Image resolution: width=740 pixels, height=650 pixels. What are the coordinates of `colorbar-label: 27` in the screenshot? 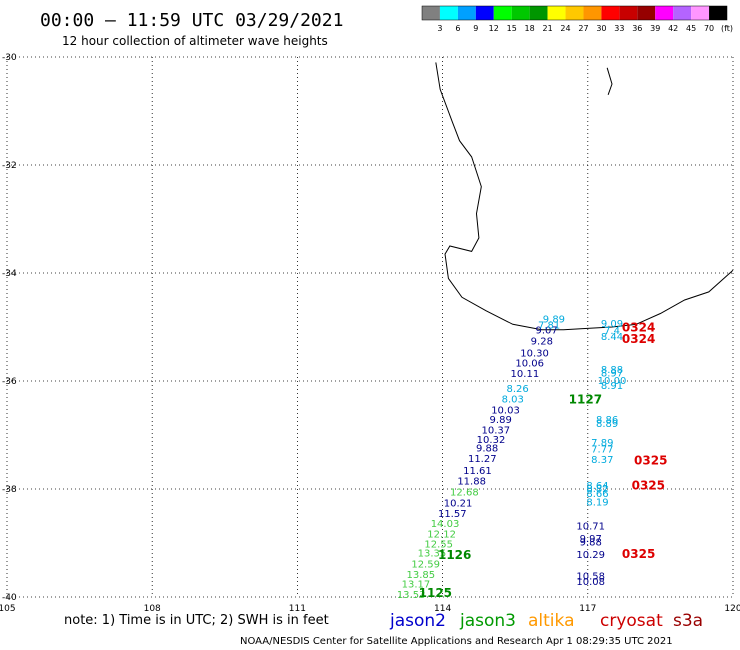 It's located at (583, 28).